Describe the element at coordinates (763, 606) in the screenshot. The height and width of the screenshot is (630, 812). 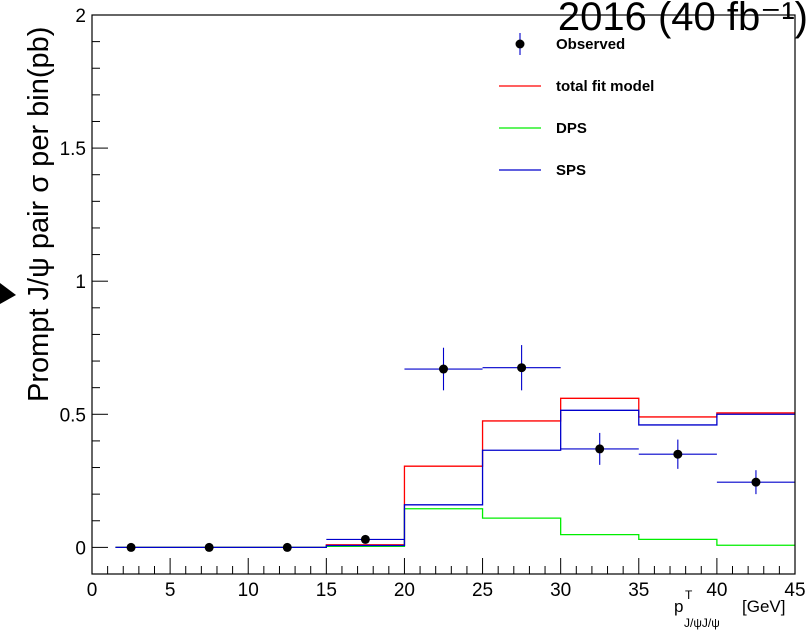
I see `x-axis-label-unit: [GeV]` at that location.